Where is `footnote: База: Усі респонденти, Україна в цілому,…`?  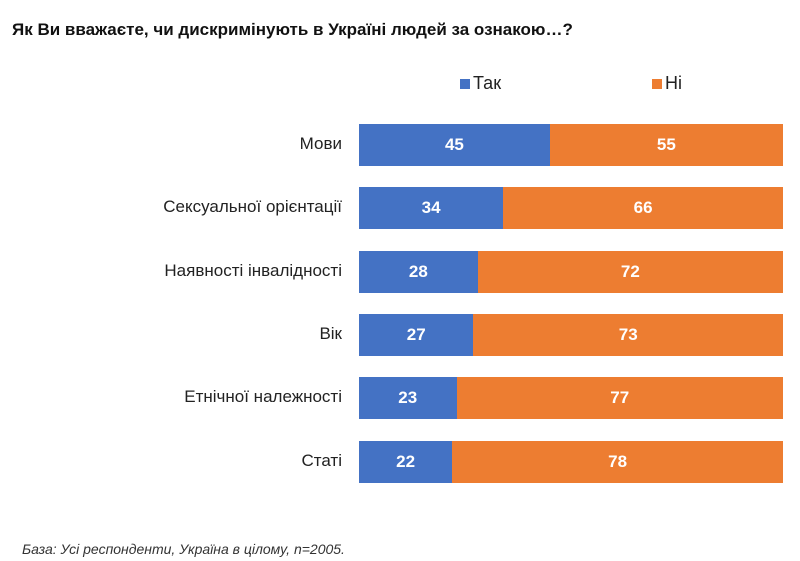
footnote: База: Усі респонденти, Україна в цілому,… is located at coordinates (183, 549).